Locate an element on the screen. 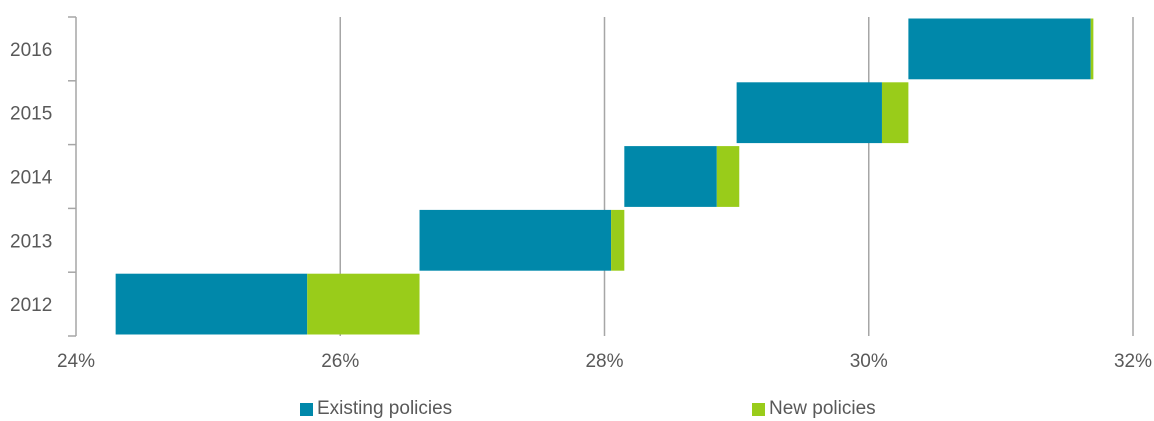 The image size is (1154, 421). x-tick-label: 26% is located at coordinates (340, 361).